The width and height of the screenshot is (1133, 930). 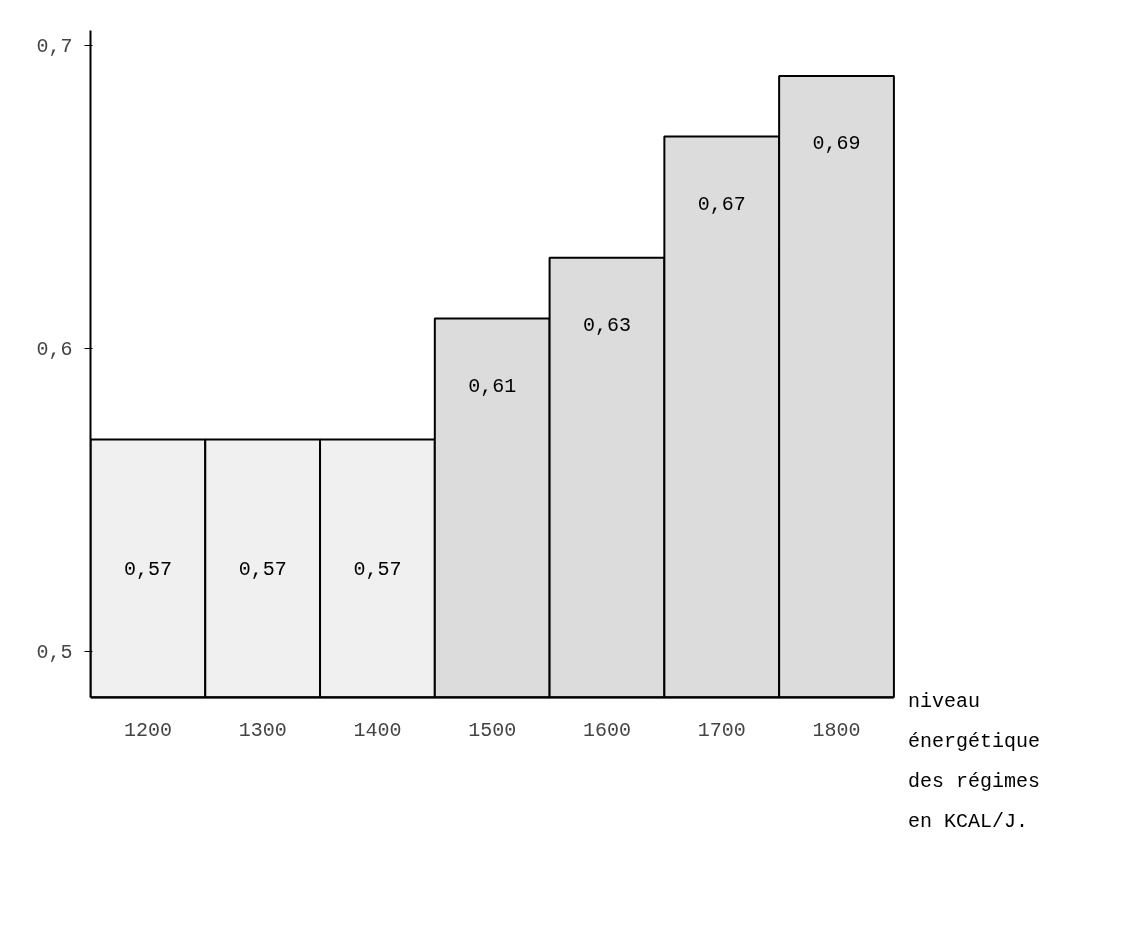 I want to click on x-tick-label: 1400, so click(x=377, y=731).